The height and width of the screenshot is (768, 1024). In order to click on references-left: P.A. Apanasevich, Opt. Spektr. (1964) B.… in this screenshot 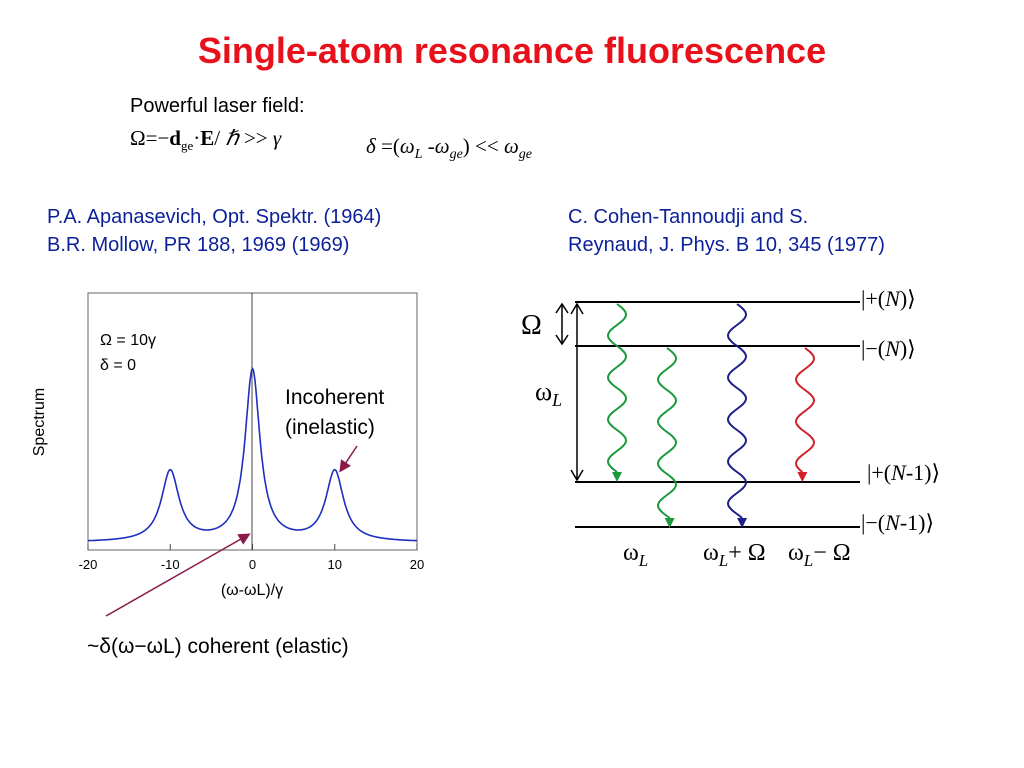, I will do `click(214, 231)`.